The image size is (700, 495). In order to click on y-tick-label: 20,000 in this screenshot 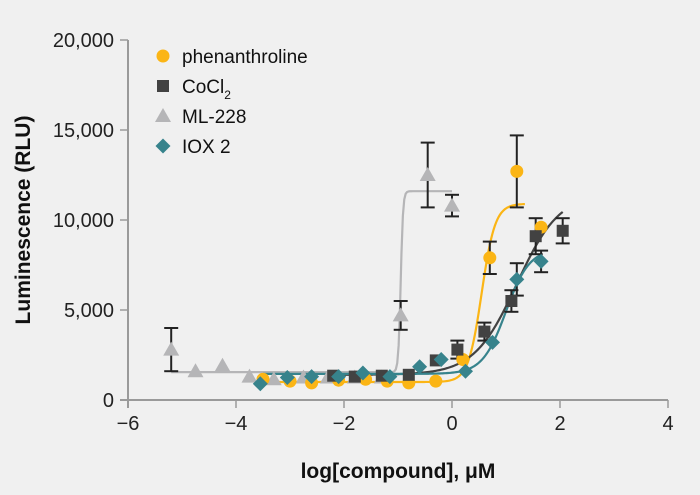, I will do `click(83, 41)`.